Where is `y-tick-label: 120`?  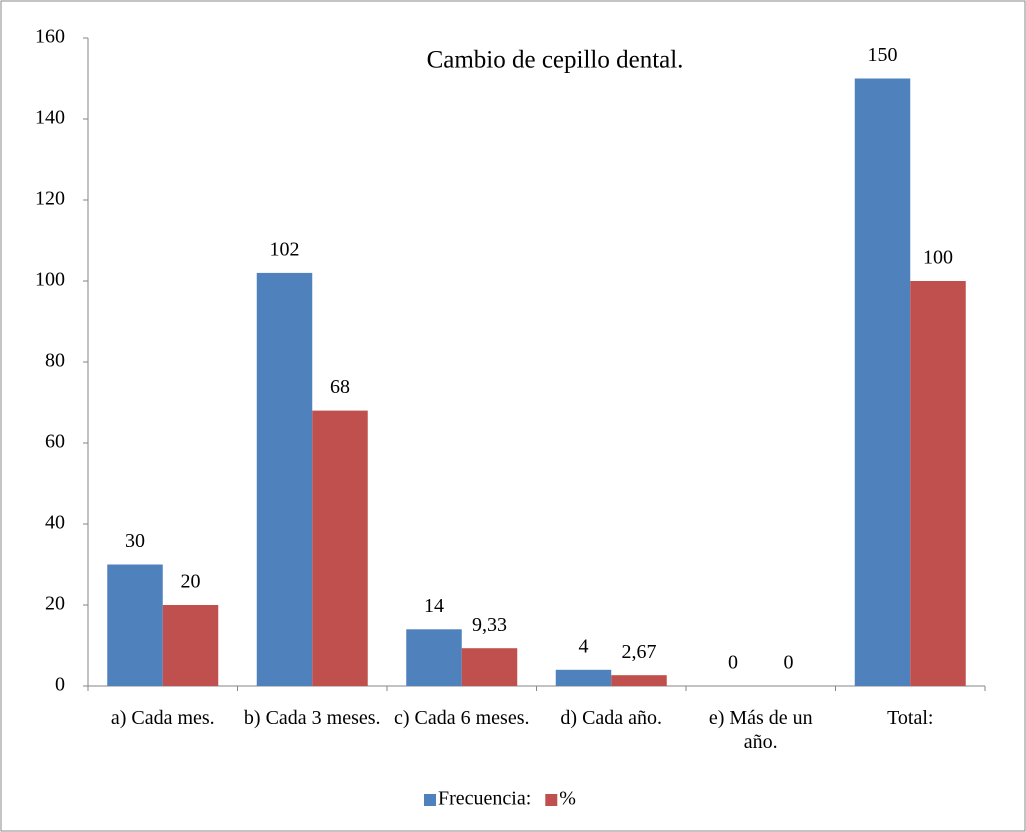
y-tick-label: 120 is located at coordinates (50, 199).